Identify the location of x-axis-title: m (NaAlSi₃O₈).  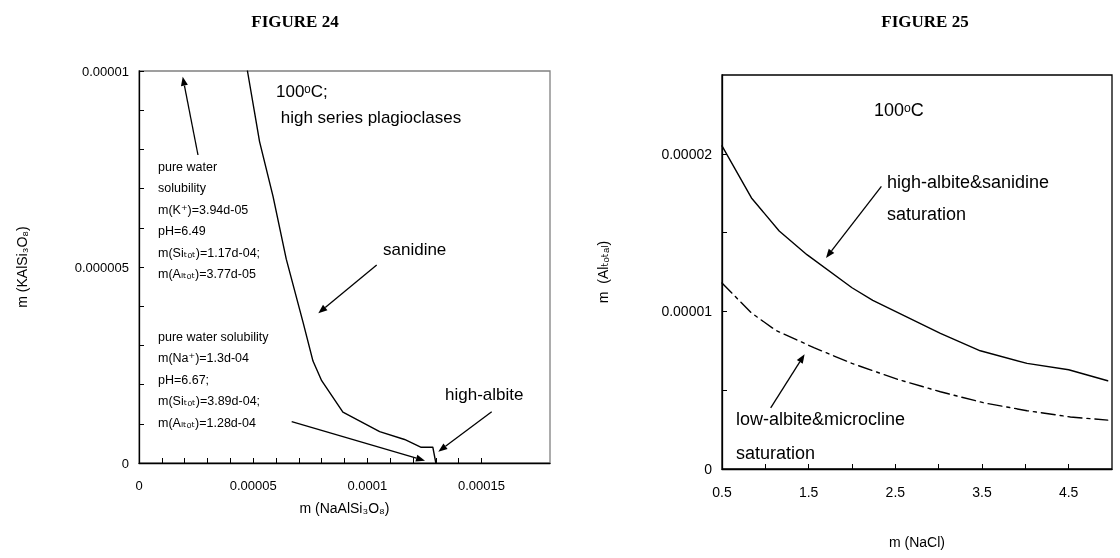
(344, 508).